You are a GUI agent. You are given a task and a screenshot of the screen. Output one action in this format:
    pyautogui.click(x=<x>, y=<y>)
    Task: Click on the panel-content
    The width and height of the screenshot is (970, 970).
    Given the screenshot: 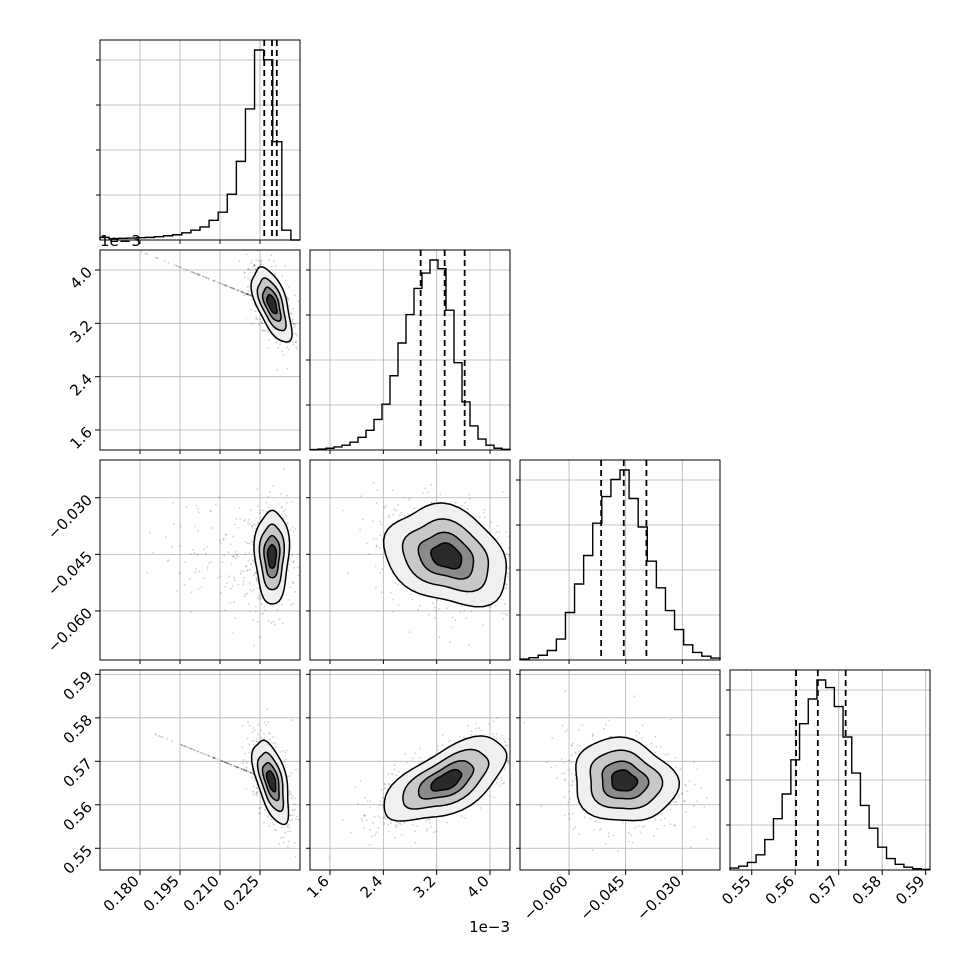 What is the action you would take?
    pyautogui.click(x=223, y=557)
    